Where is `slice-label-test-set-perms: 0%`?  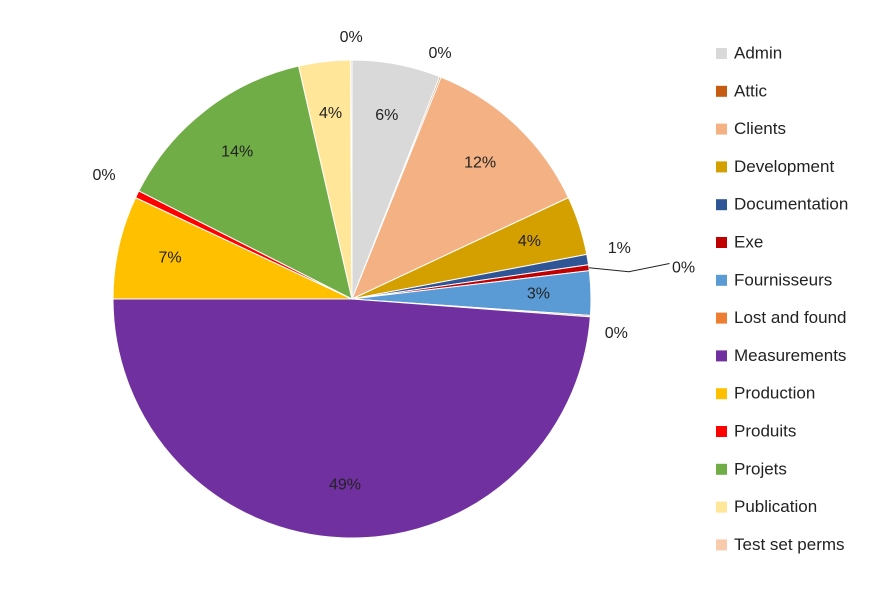 slice-label-test-set-perms: 0% is located at coordinates (351, 37).